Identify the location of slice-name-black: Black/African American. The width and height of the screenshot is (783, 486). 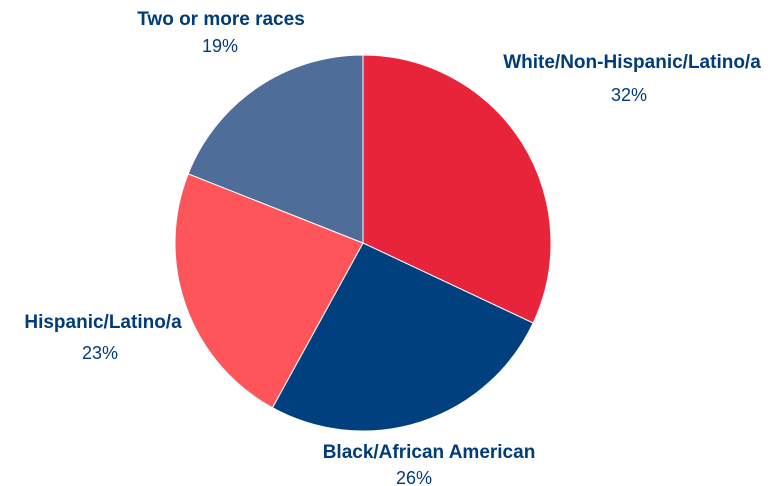
(429, 452).